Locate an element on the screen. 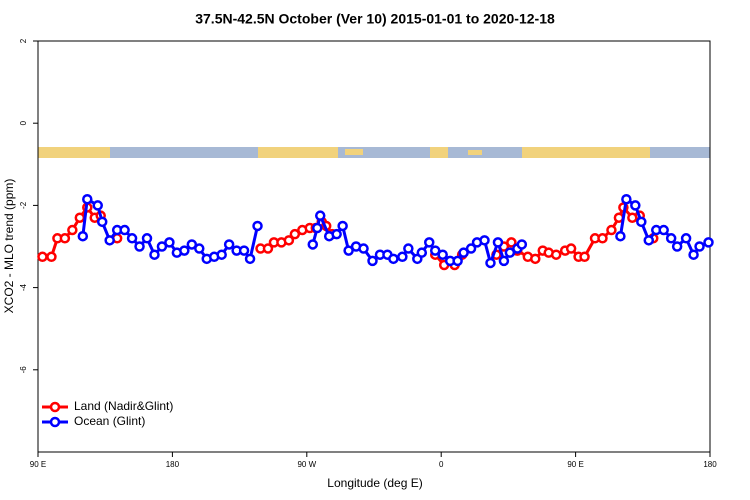 The width and height of the screenshot is (750, 500). y-tick-label: -2 is located at coordinates (23, 205).